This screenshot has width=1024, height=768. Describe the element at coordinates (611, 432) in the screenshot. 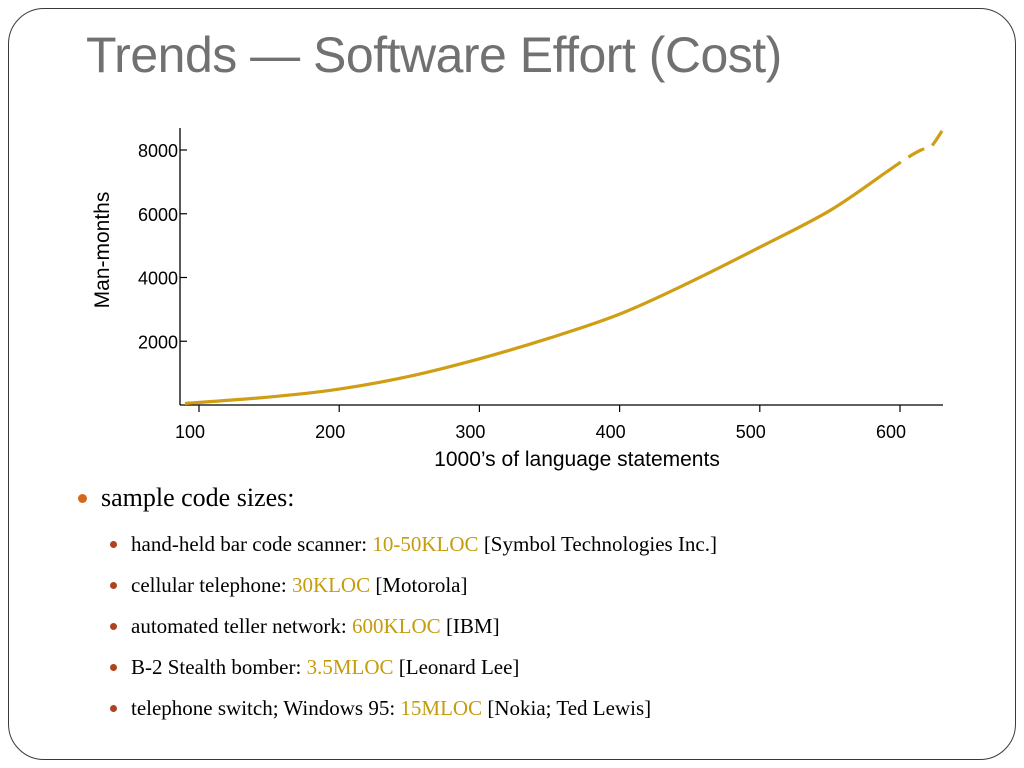

I see `x-tick-label: 400` at that location.